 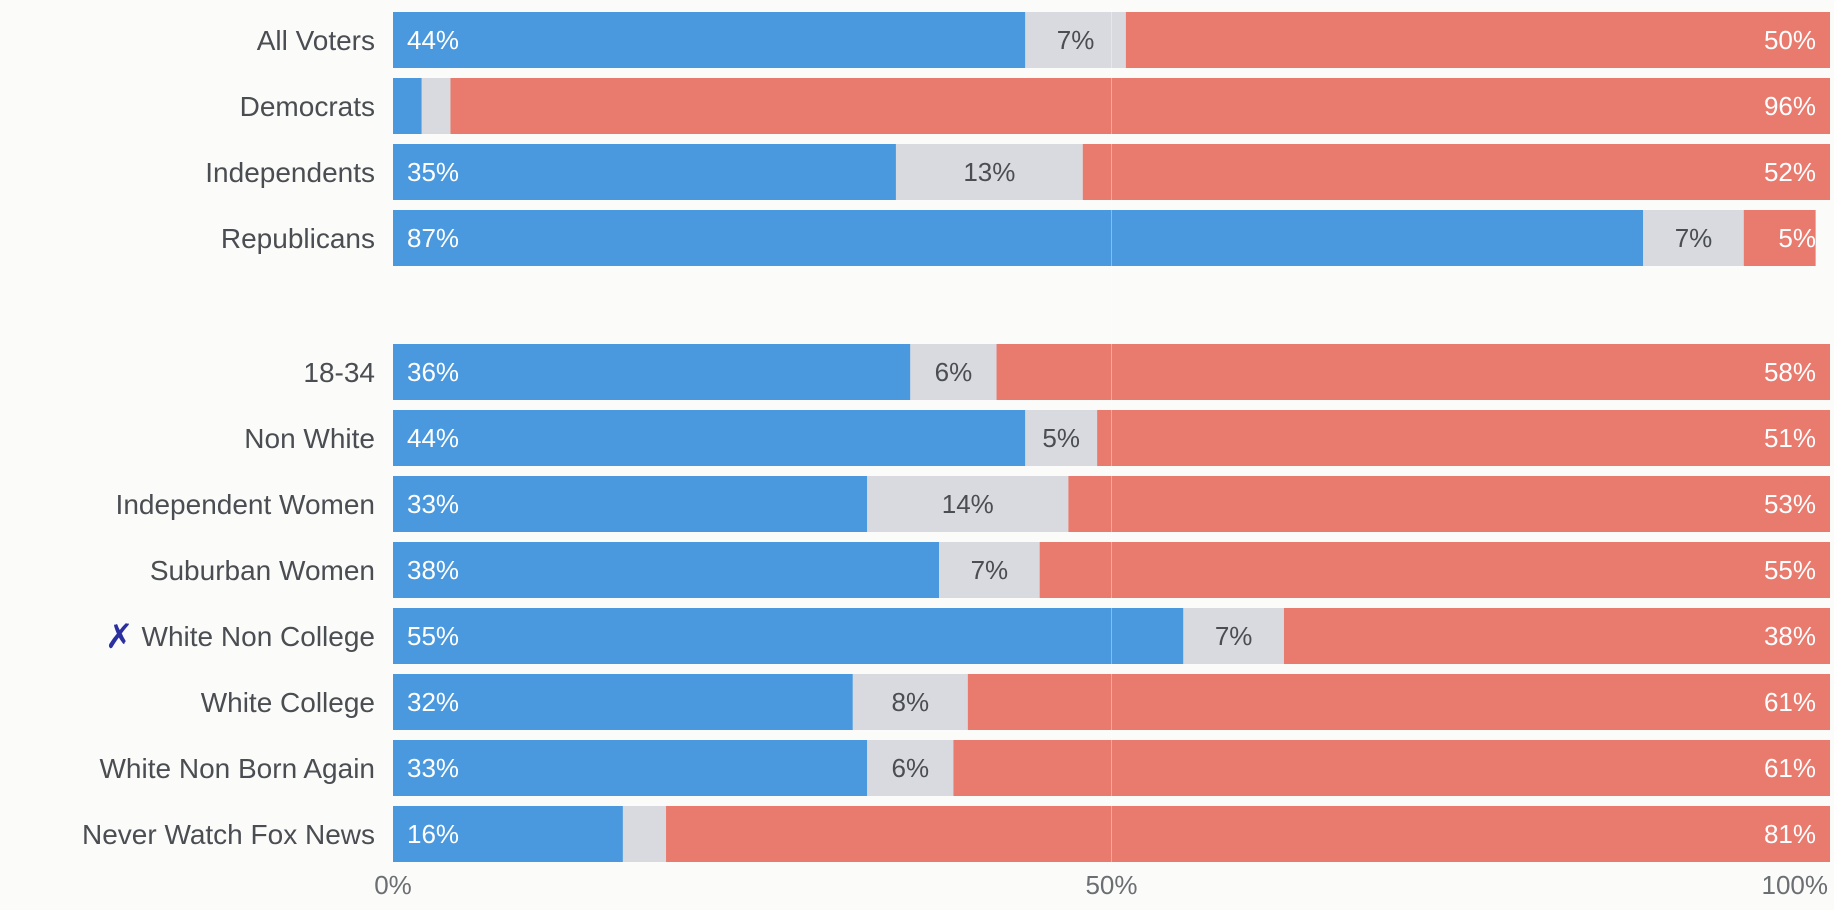 I want to click on bar-red-independents, so click(x=1456, y=172).